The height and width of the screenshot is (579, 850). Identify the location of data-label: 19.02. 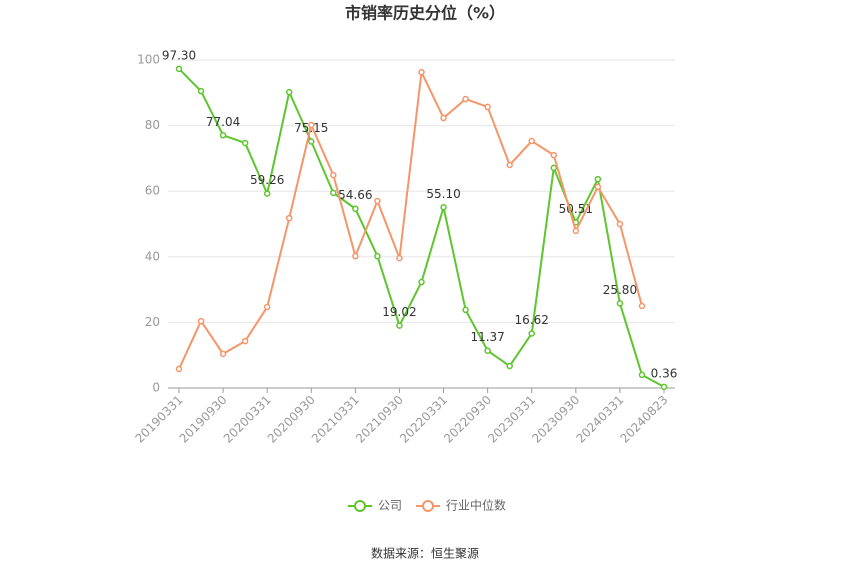
(399, 312).